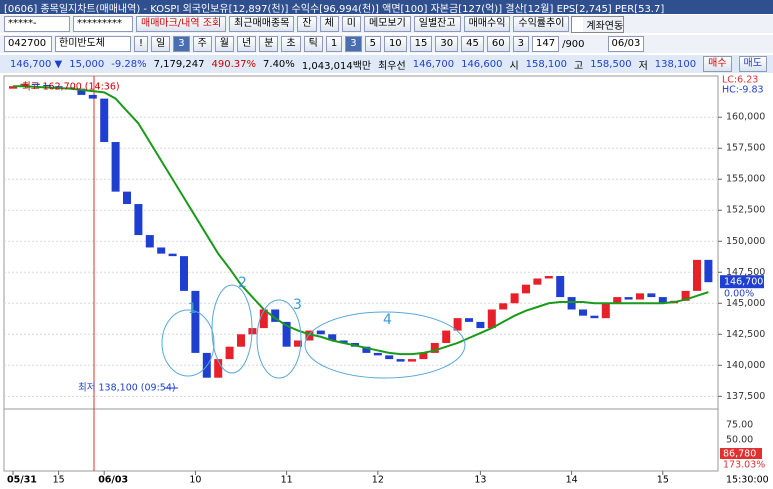 This screenshot has height=489, width=773. Describe the element at coordinates (447, 44) in the screenshot. I see `period-button: 30` at that location.